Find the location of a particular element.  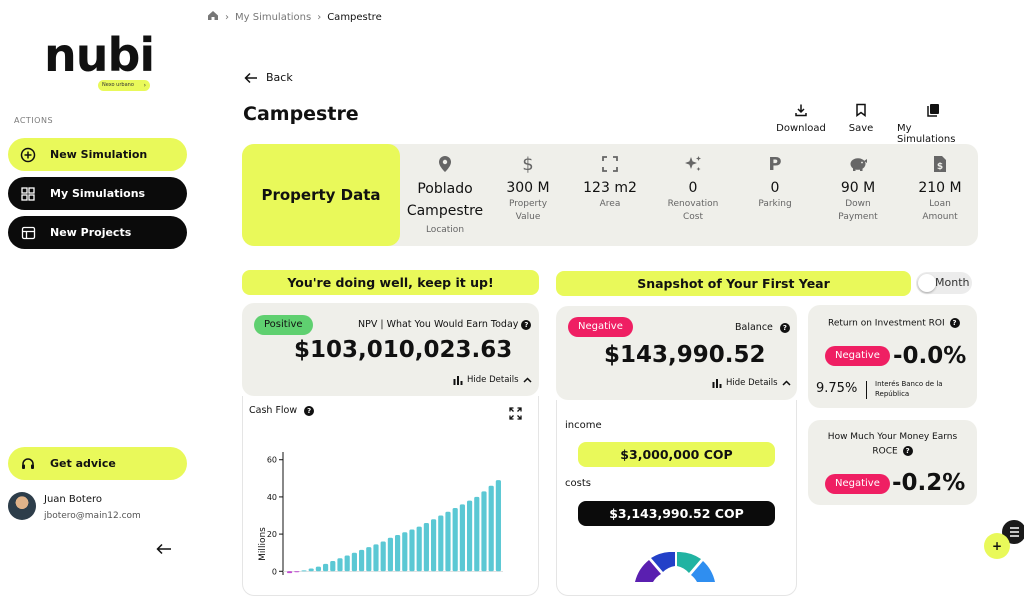

download-button: Download is located at coordinates (801, 118).